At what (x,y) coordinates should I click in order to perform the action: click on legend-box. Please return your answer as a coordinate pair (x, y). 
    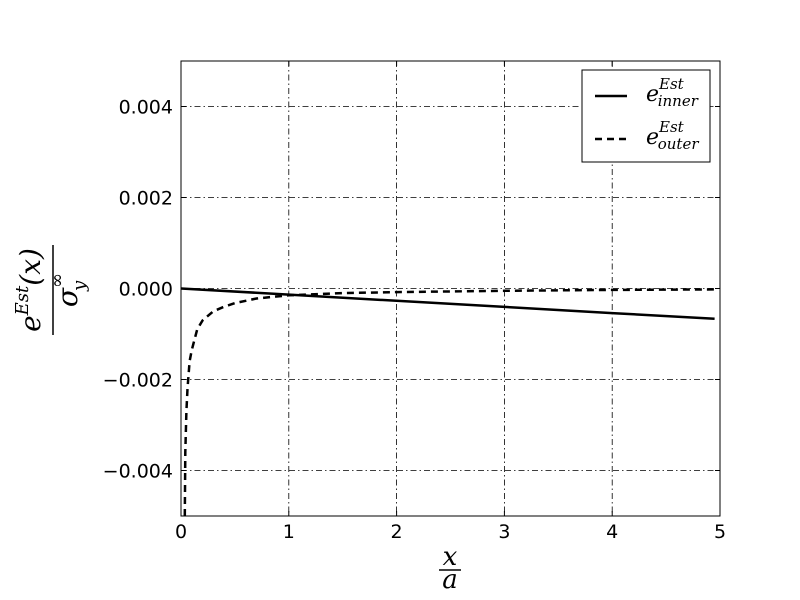
    Looking at the image, I should click on (646, 116).